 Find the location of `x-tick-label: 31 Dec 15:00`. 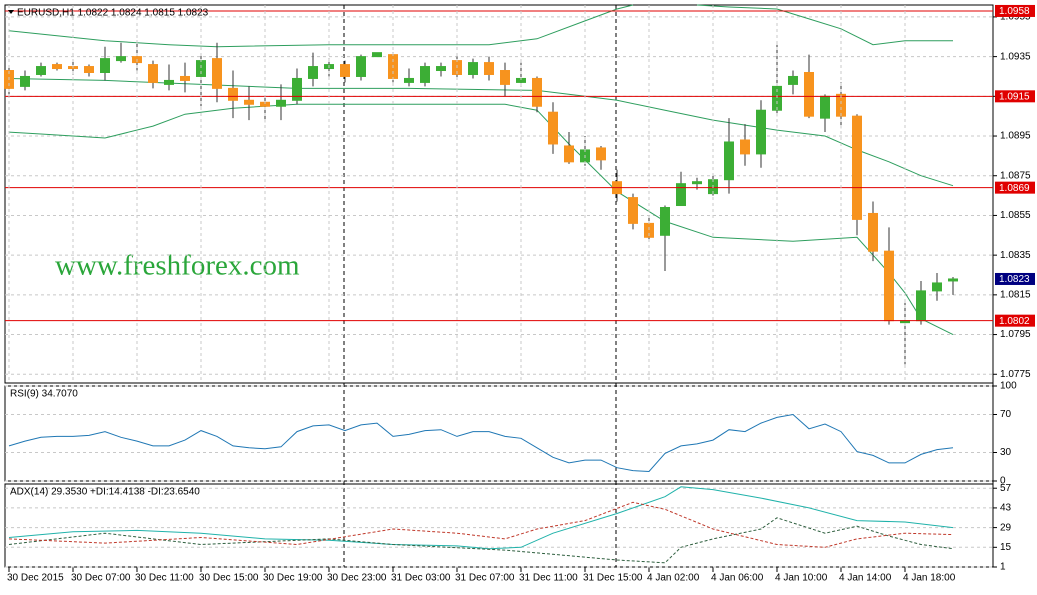

x-tick-label: 31 Dec 15:00 is located at coordinates (613, 578).